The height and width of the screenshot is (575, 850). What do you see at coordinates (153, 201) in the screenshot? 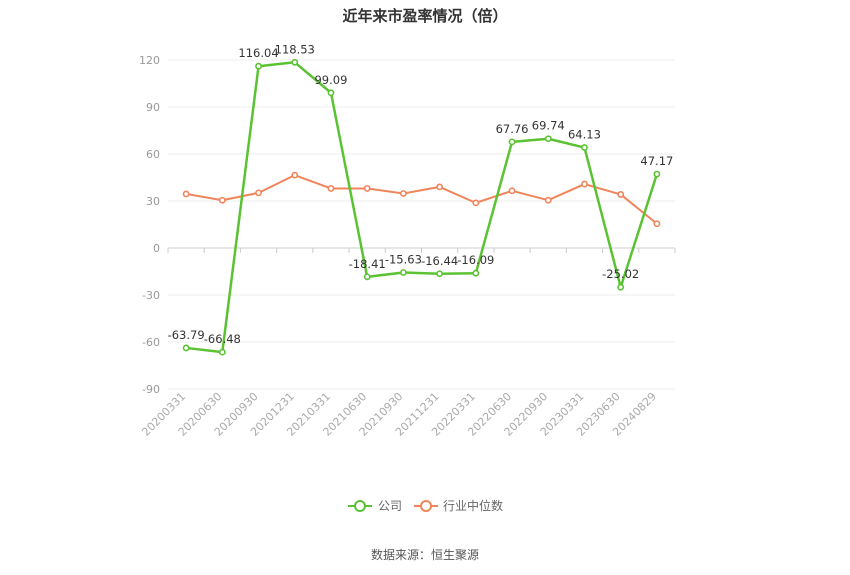
I see `y-tick-label: 30` at bounding box center [153, 201].